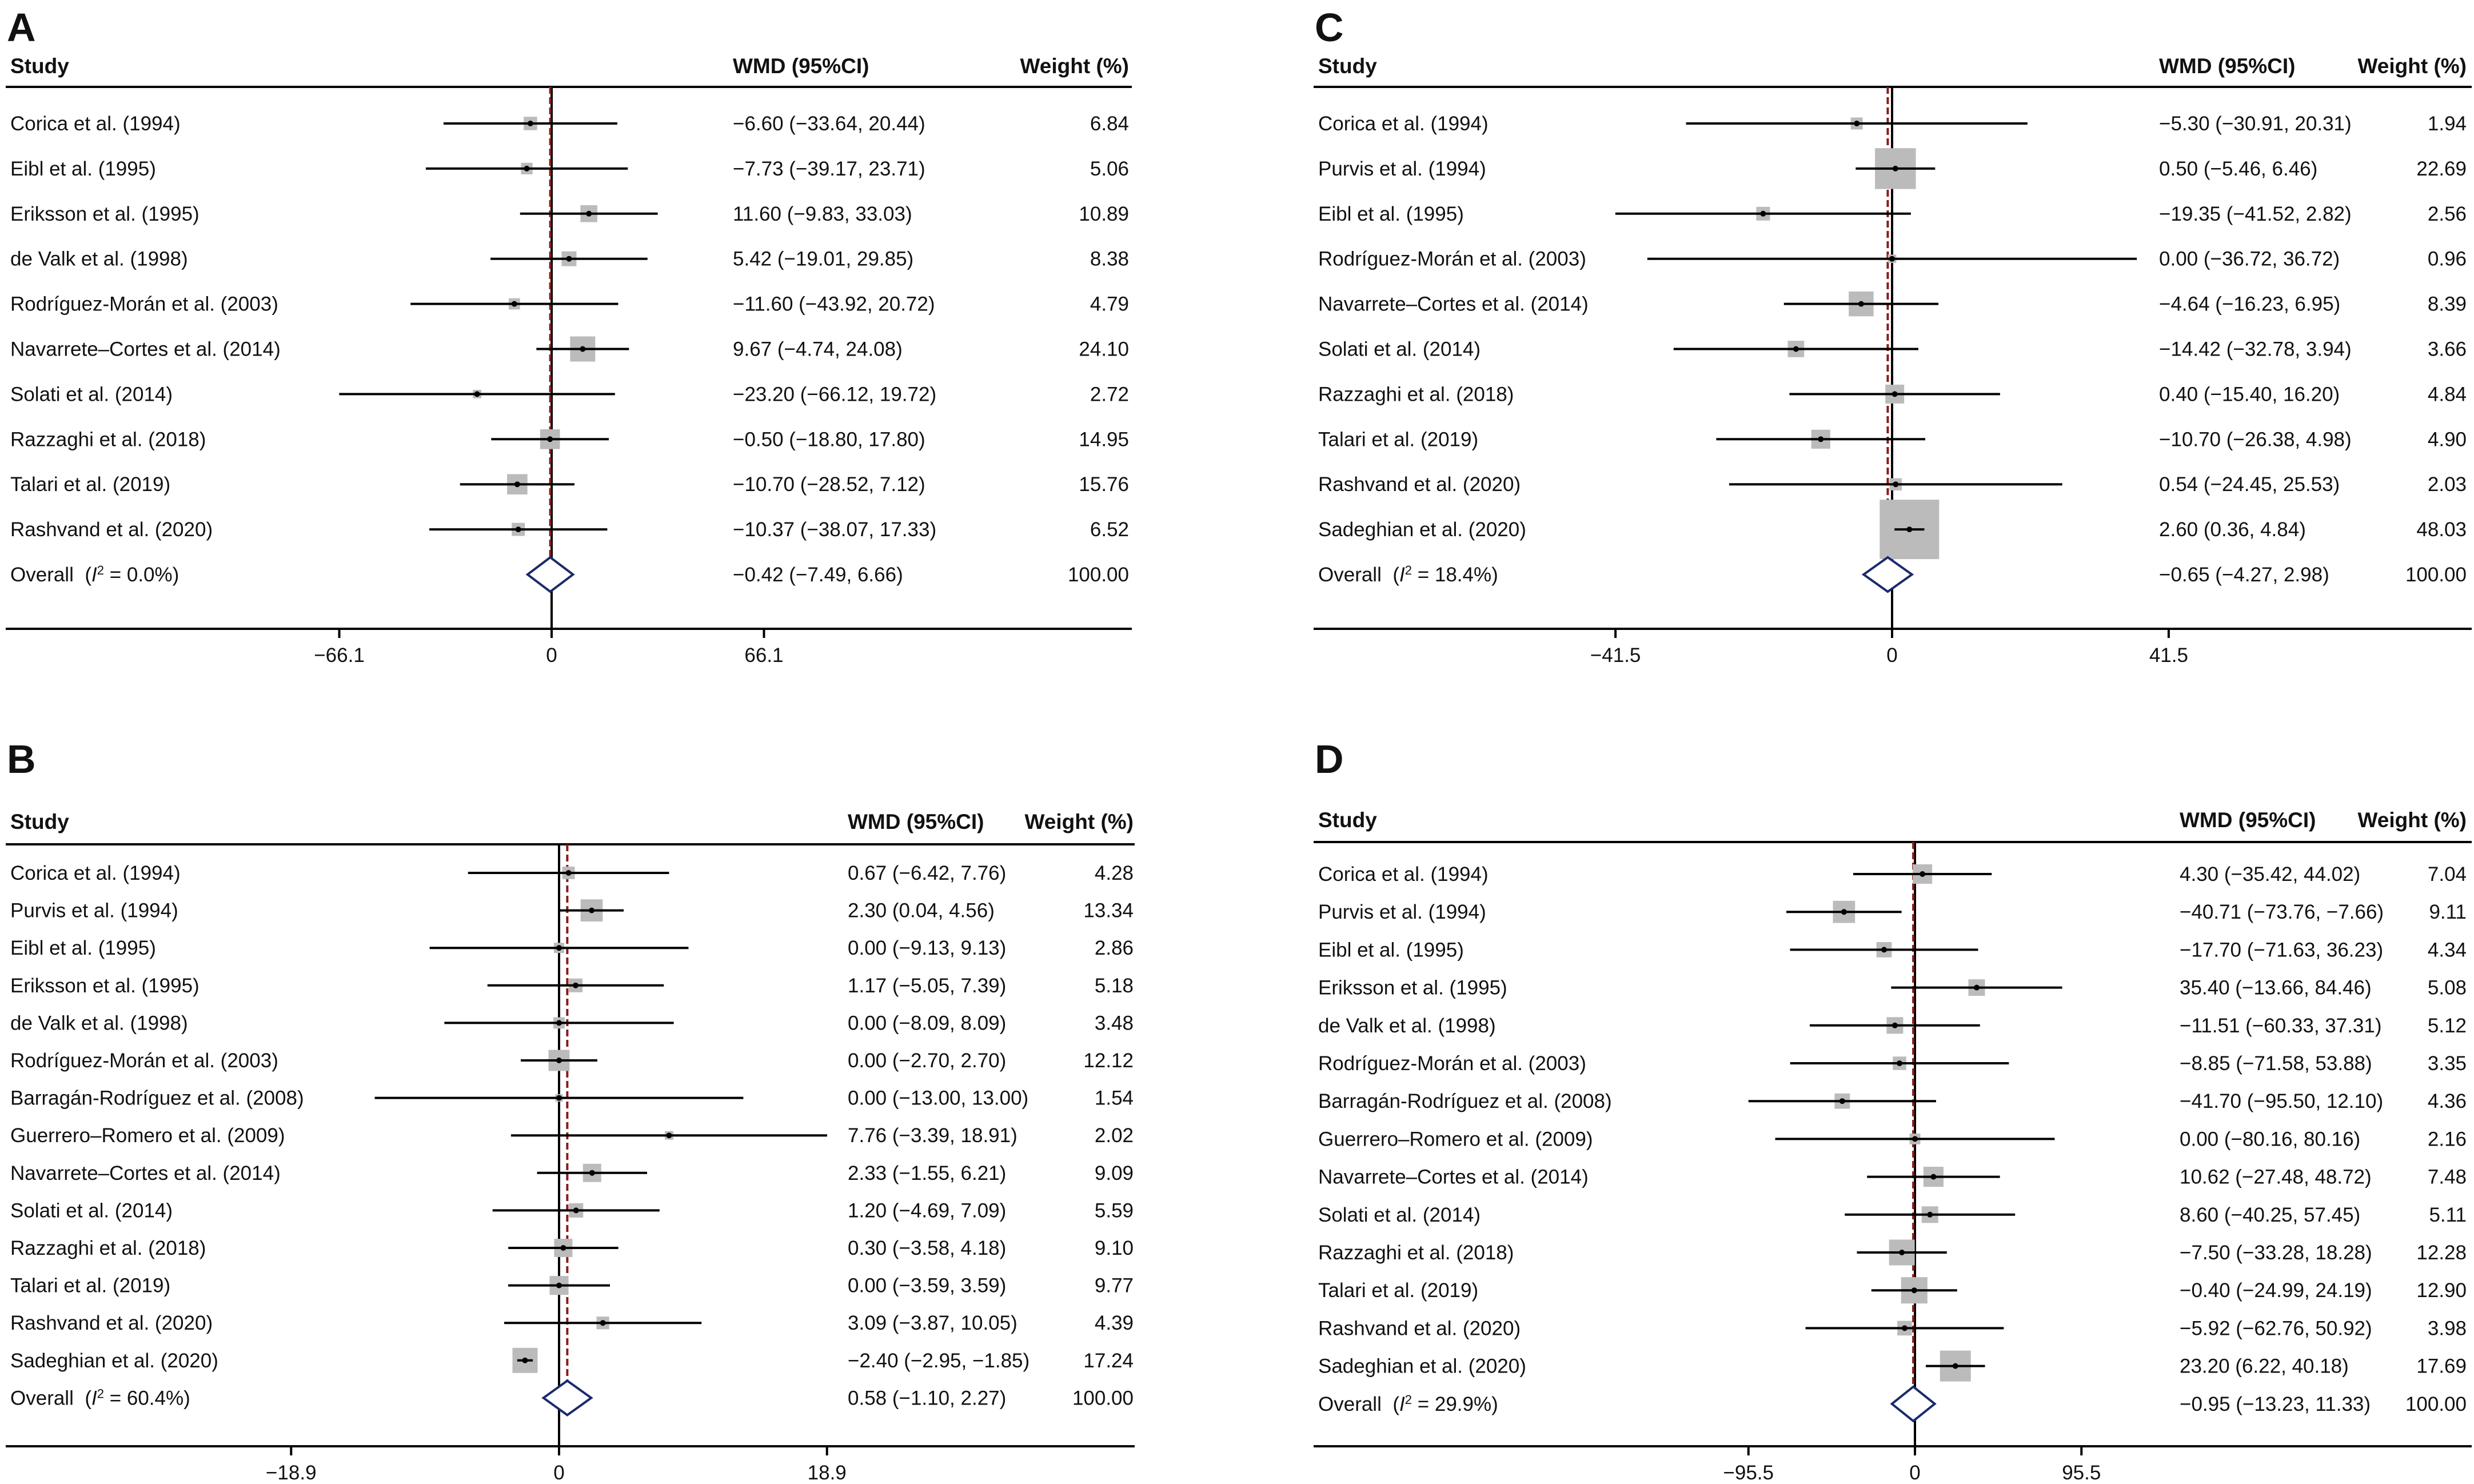 This screenshot has height=1484, width=2474. Describe the element at coordinates (927, 1210) in the screenshot. I see `study-wmd-ci: 1.20 (−4.69, 7.09)` at that location.